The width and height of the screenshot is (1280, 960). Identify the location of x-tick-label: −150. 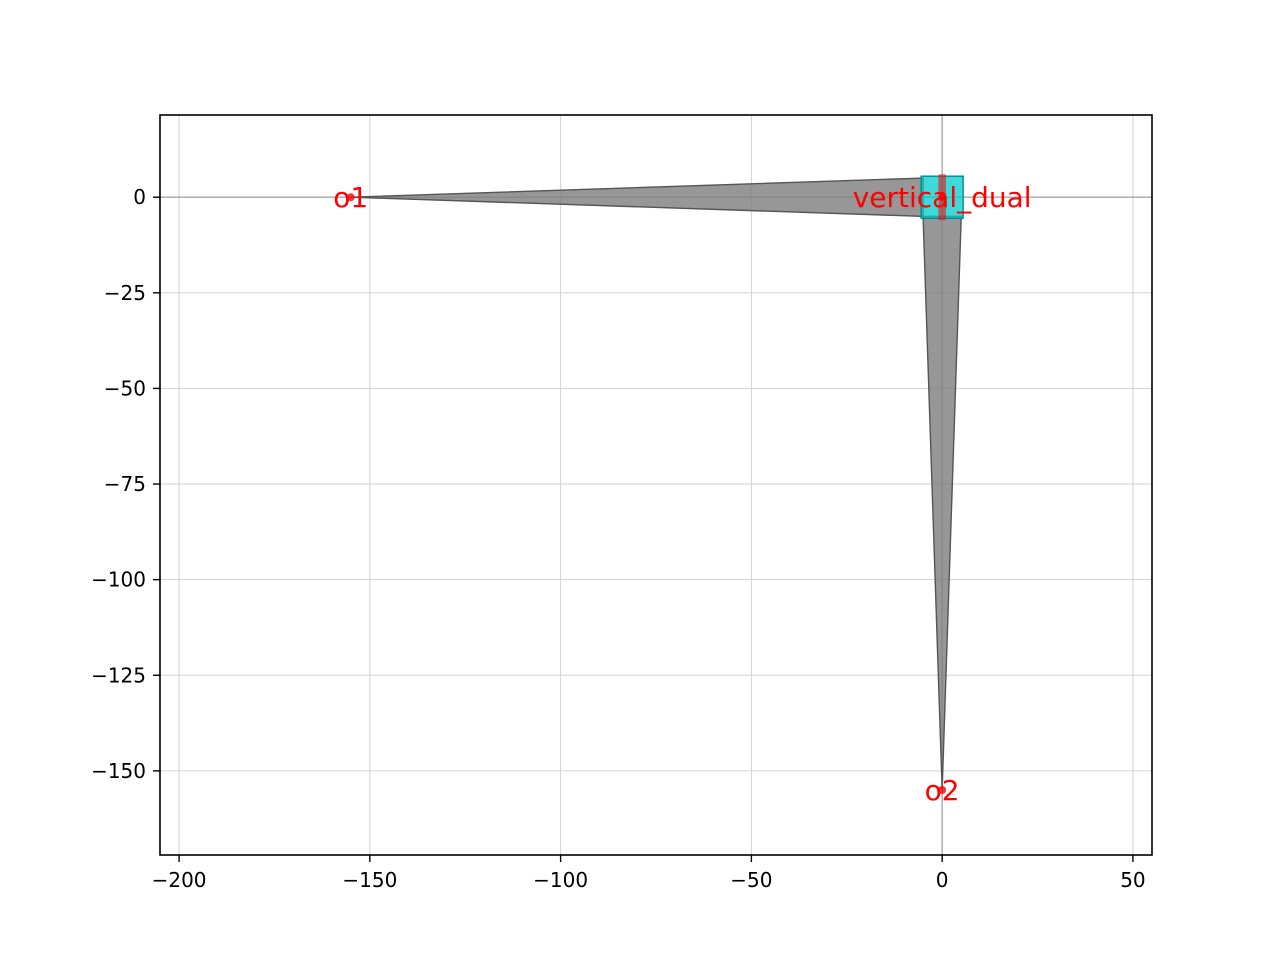
(369, 880).